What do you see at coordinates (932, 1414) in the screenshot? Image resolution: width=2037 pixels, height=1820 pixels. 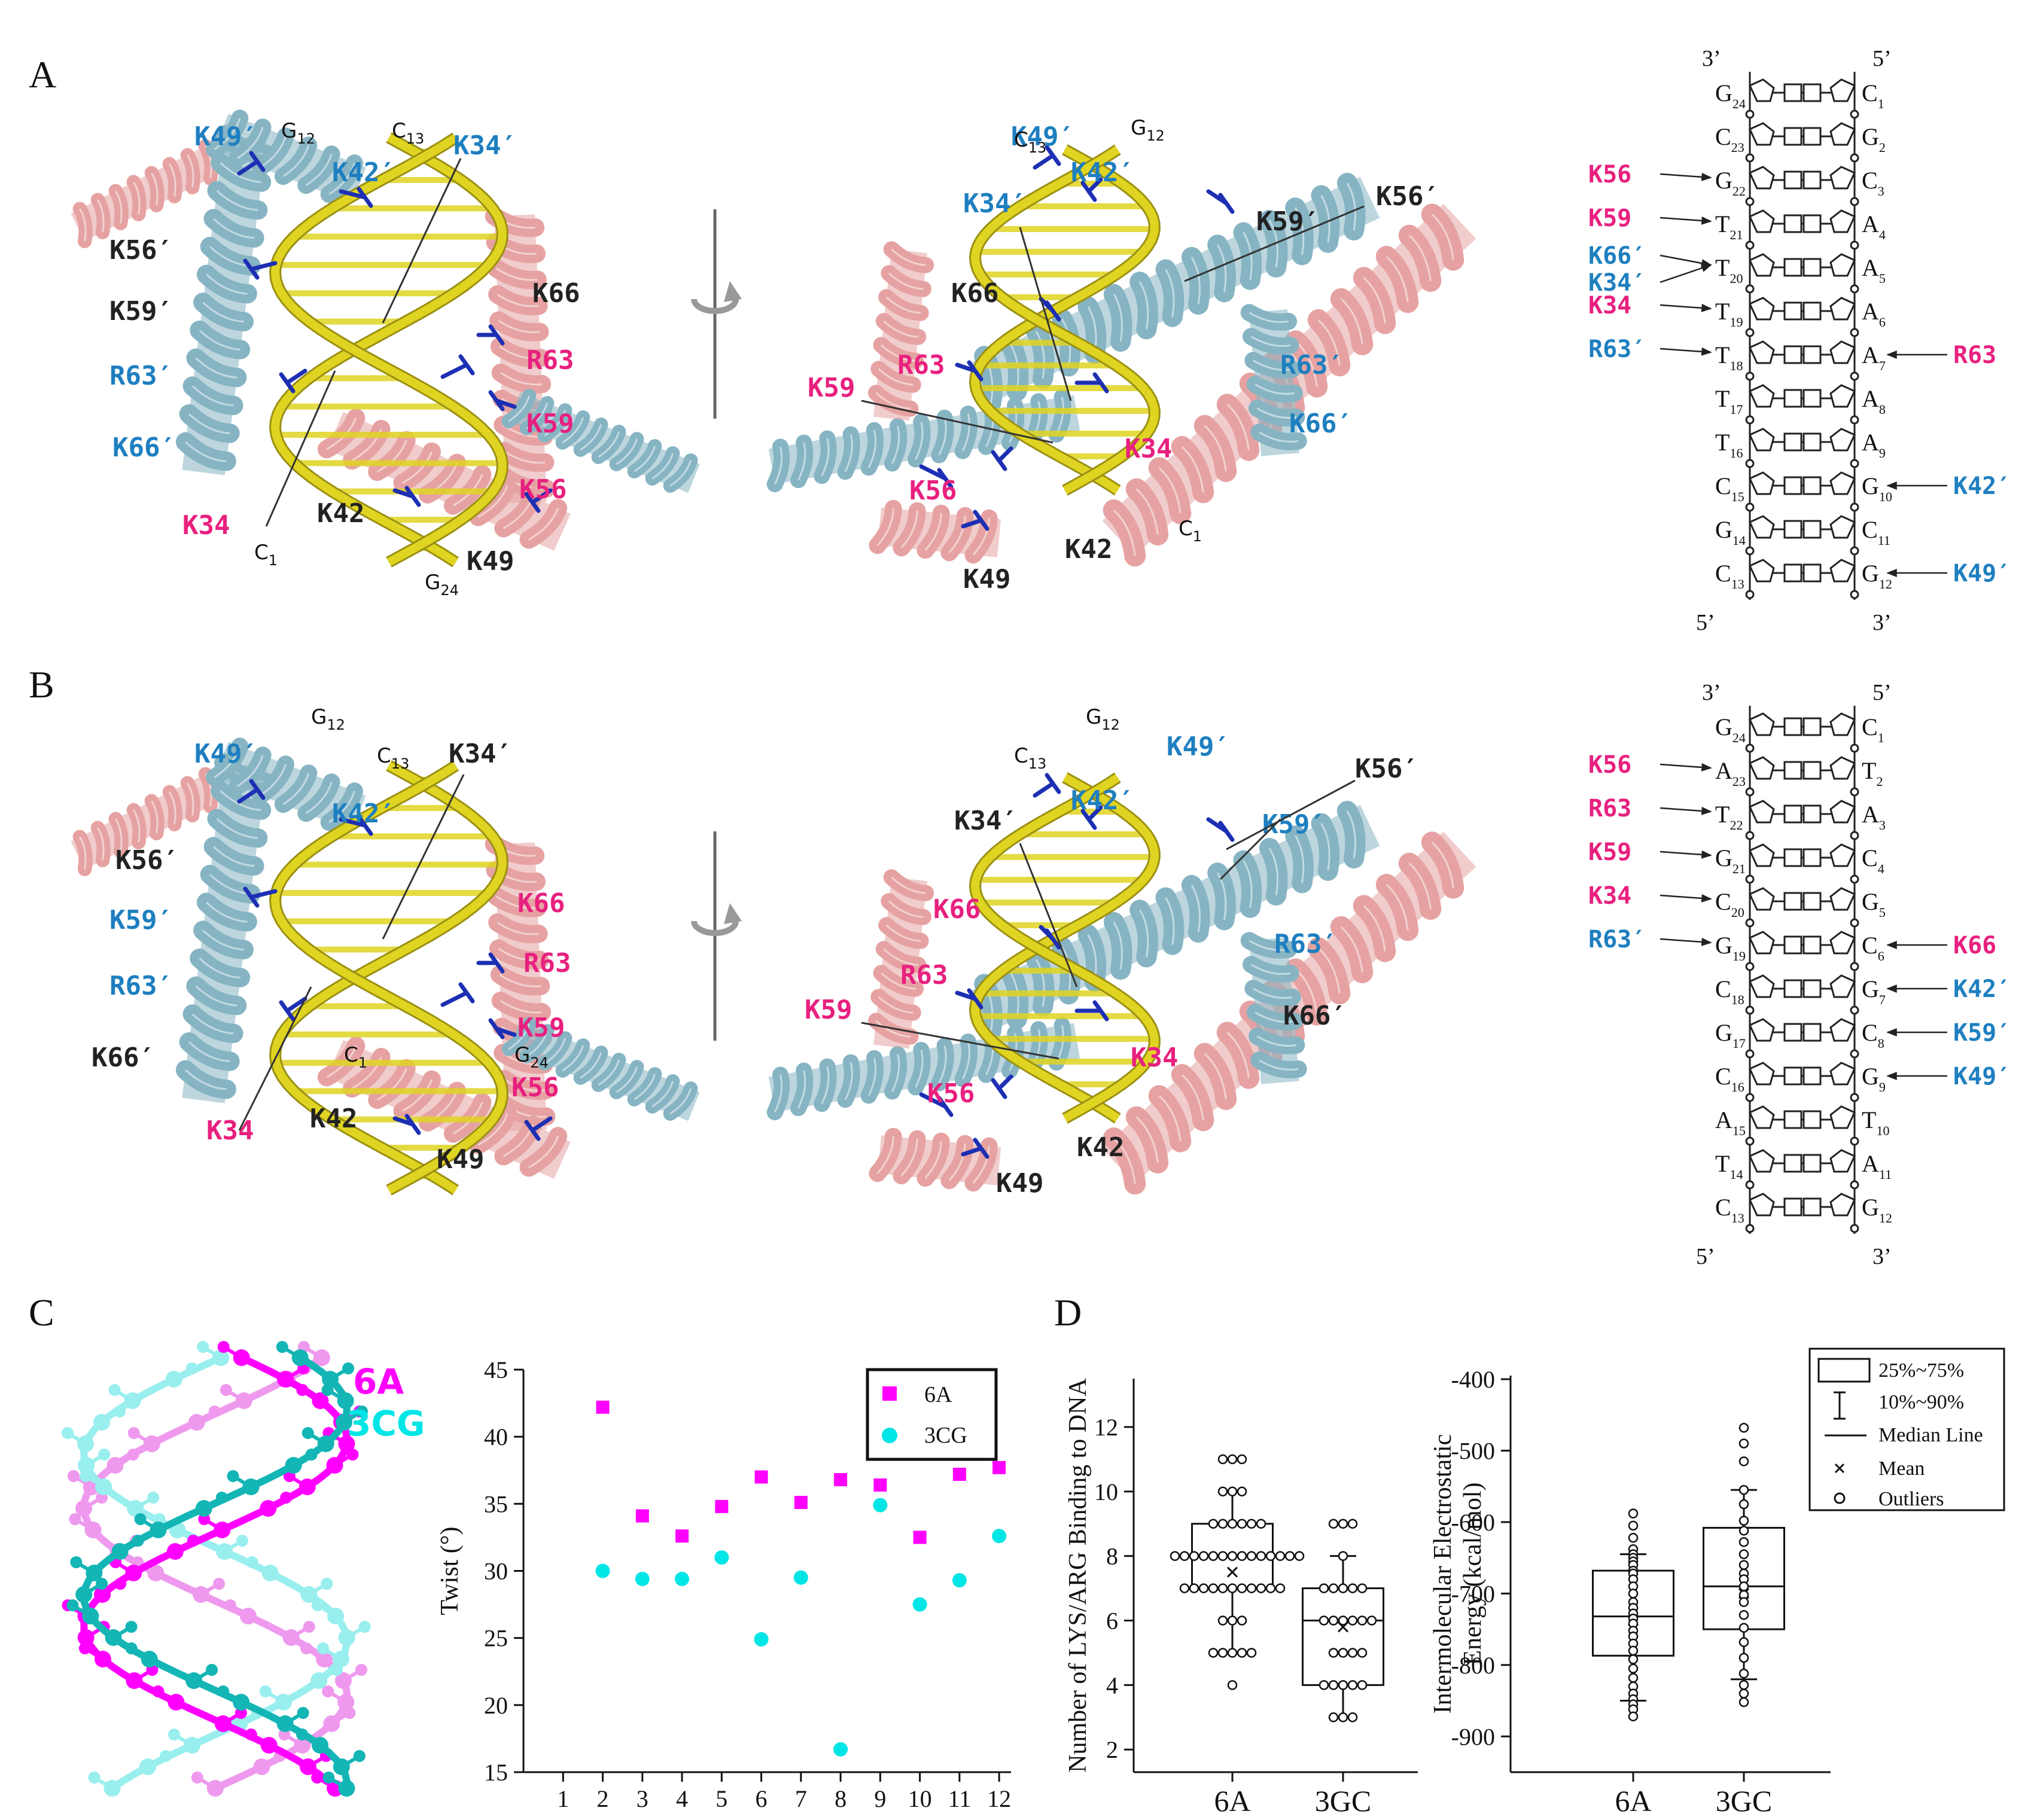 I see `chart-legend: 6A 3CG` at bounding box center [932, 1414].